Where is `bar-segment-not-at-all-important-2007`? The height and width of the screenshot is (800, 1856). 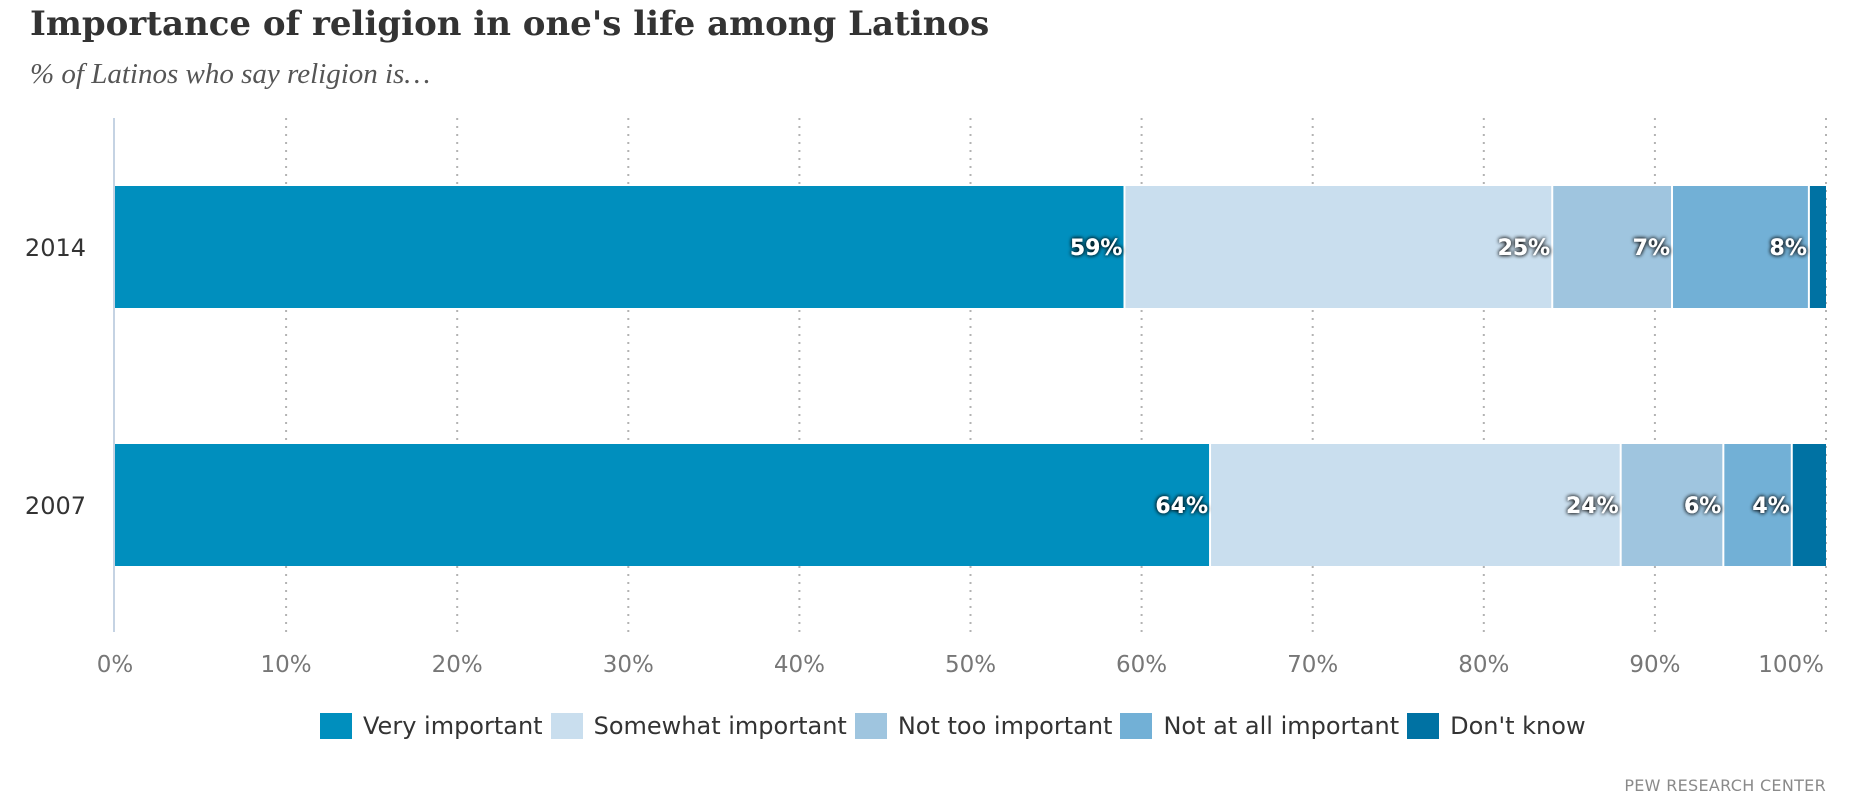 bar-segment-not-at-all-important-2007 is located at coordinates (1757, 505).